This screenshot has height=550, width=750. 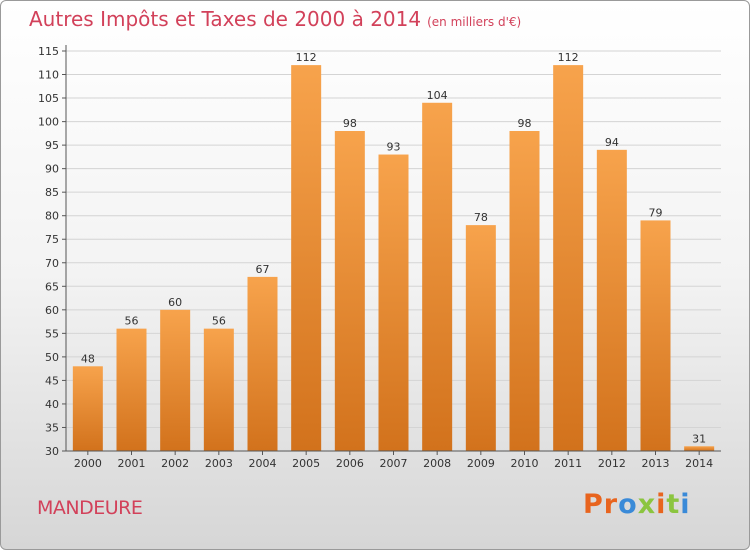 I want to click on x-tick-label: 2005, so click(x=306, y=463).